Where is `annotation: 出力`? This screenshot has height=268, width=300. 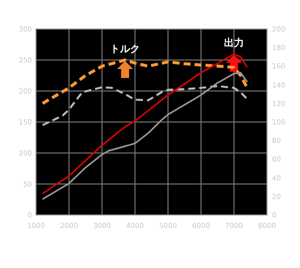 annotation: 出力 is located at coordinates (234, 42).